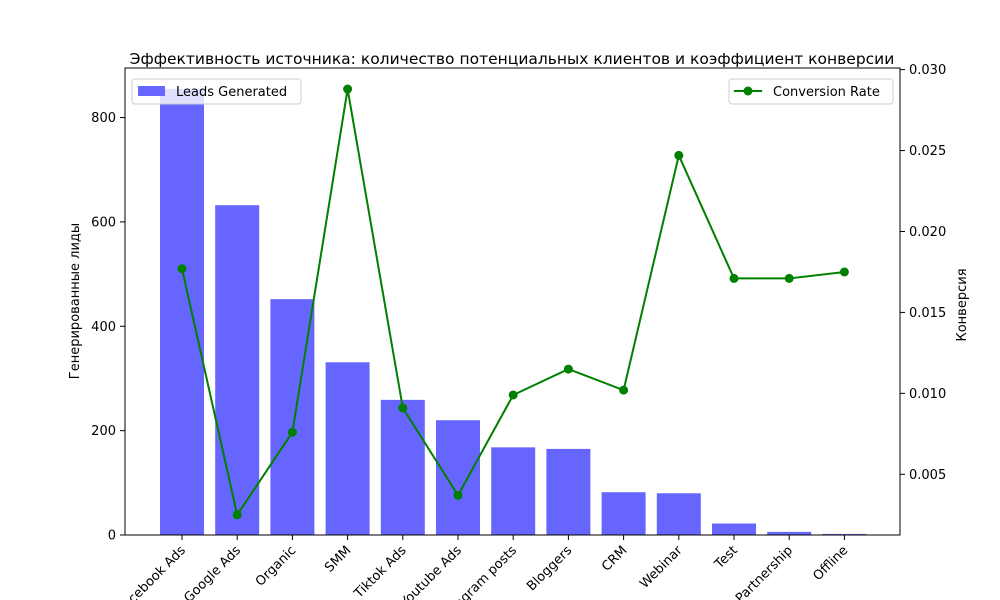 The height and width of the screenshot is (600, 1000). What do you see at coordinates (276, 566) in the screenshot?
I see `x-tick-label: Organic` at bounding box center [276, 566].